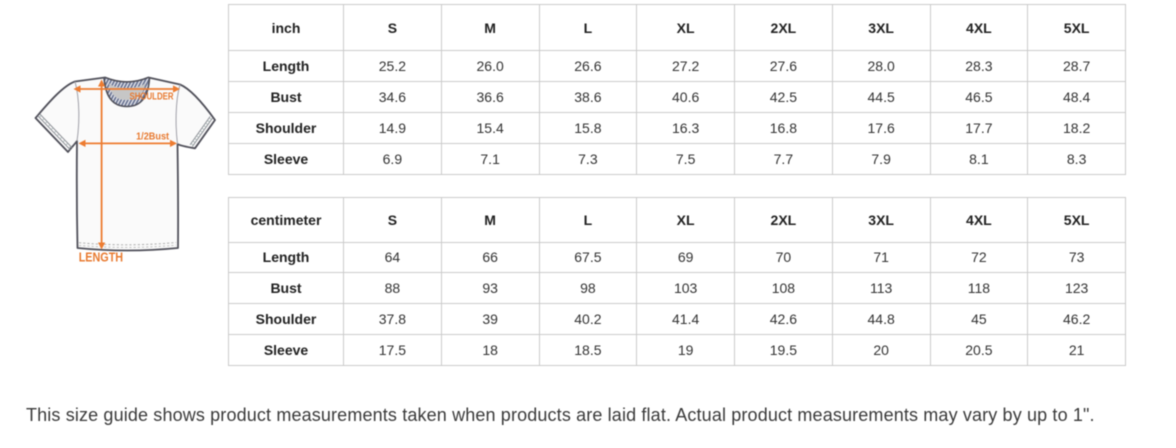  I want to click on svg-text: 1/2Bust, so click(152, 137).